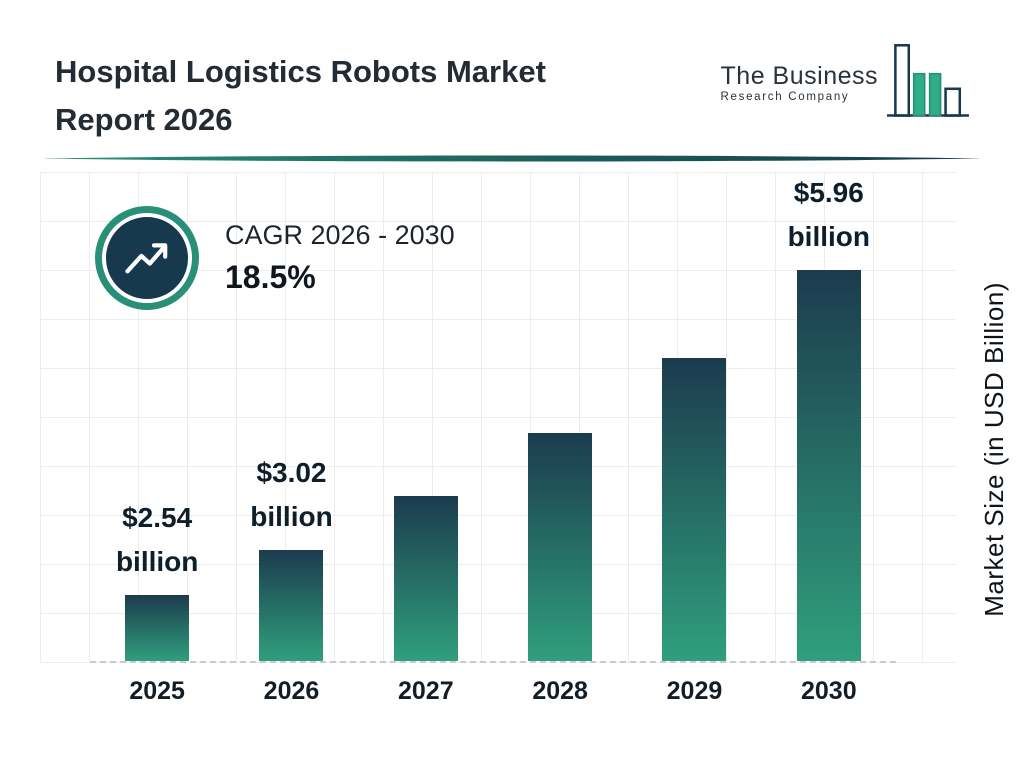  Describe the element at coordinates (928, 82) in the screenshot. I see `logo-bar-chart-icon` at that location.